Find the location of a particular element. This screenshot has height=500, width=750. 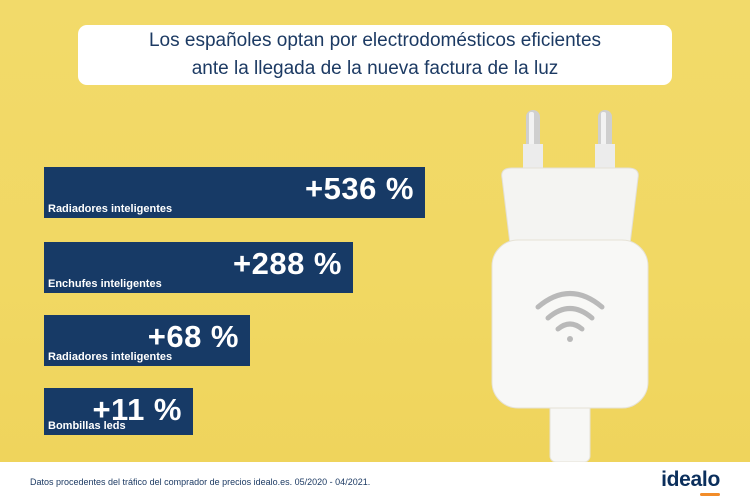

cable is located at coordinates (570, 430).